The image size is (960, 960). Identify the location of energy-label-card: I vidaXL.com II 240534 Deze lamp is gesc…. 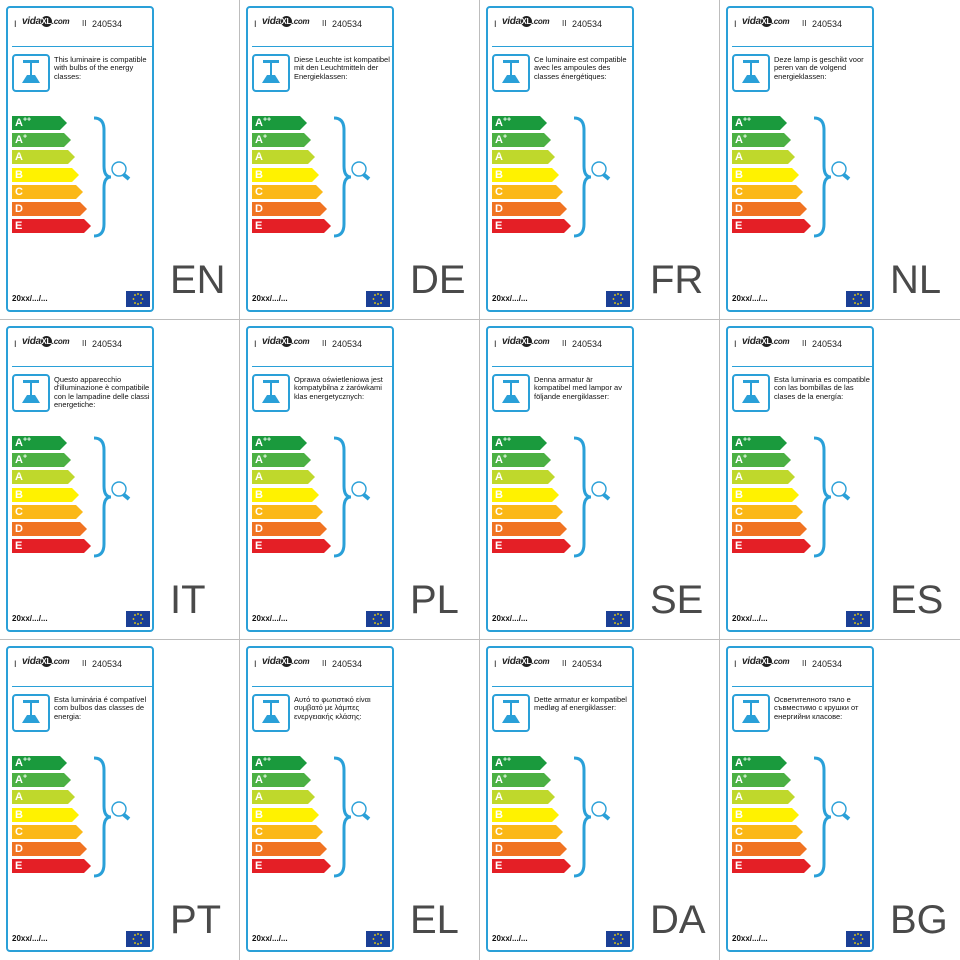
(800, 159).